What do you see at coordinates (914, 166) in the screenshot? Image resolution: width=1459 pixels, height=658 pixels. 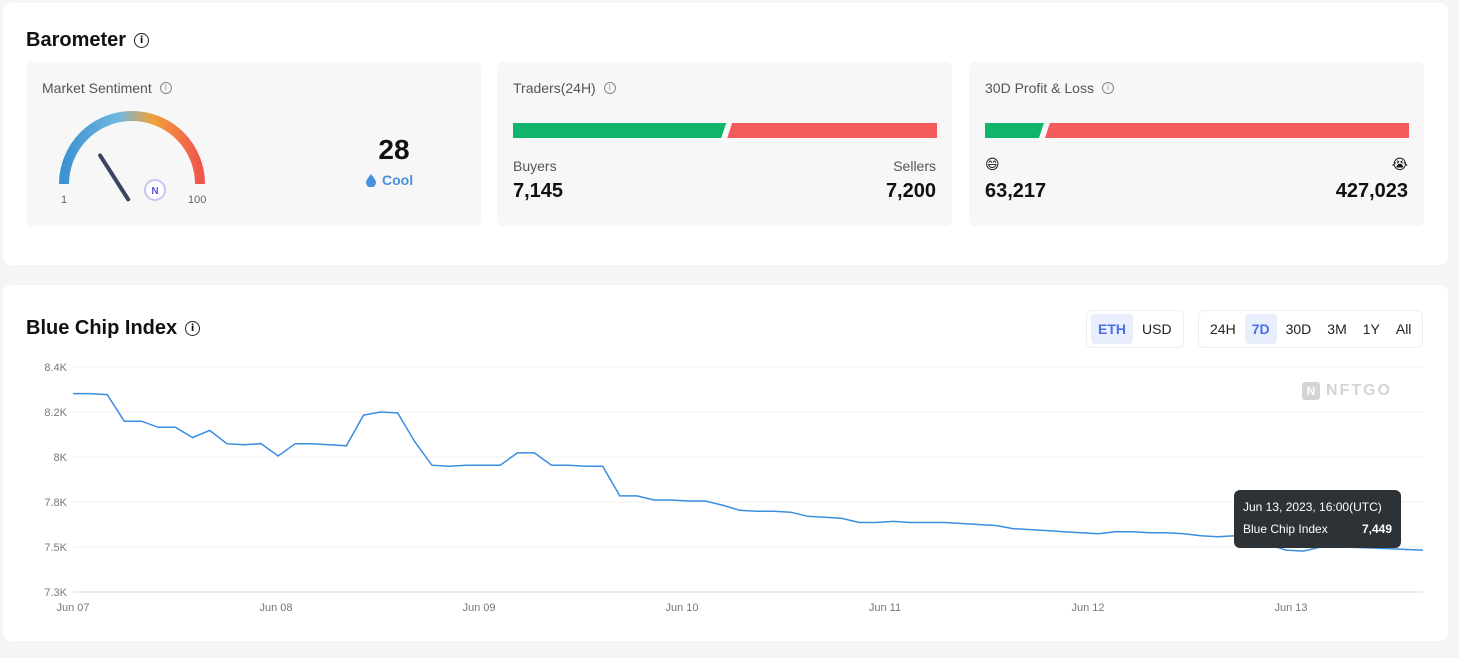 I see `sellers-label: Sellers` at bounding box center [914, 166].